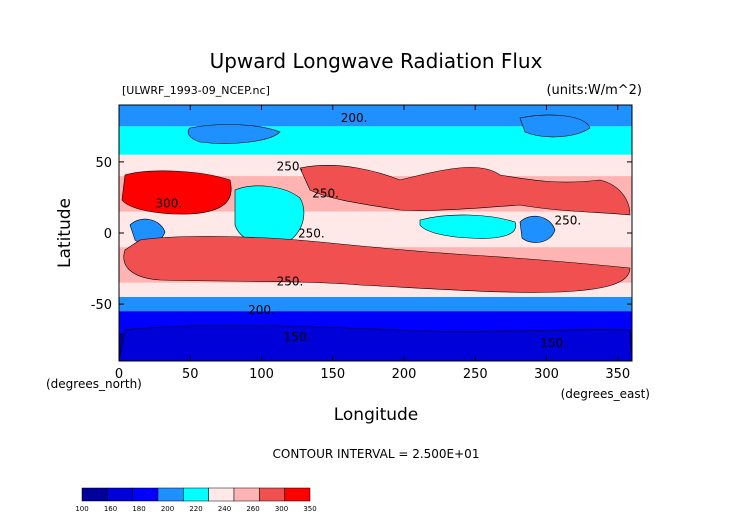 The image size is (752, 532). What do you see at coordinates (376, 61) in the screenshot?
I see `chart-title: Upward Longwave Radiation Flux` at bounding box center [376, 61].